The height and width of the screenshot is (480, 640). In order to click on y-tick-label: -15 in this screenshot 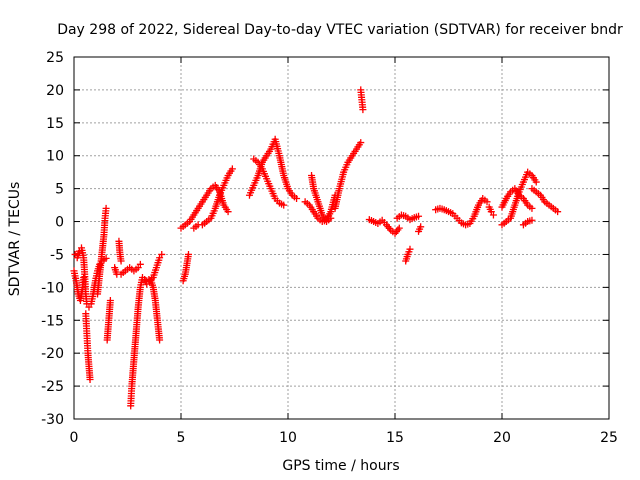, I will do `click(52, 321)`.